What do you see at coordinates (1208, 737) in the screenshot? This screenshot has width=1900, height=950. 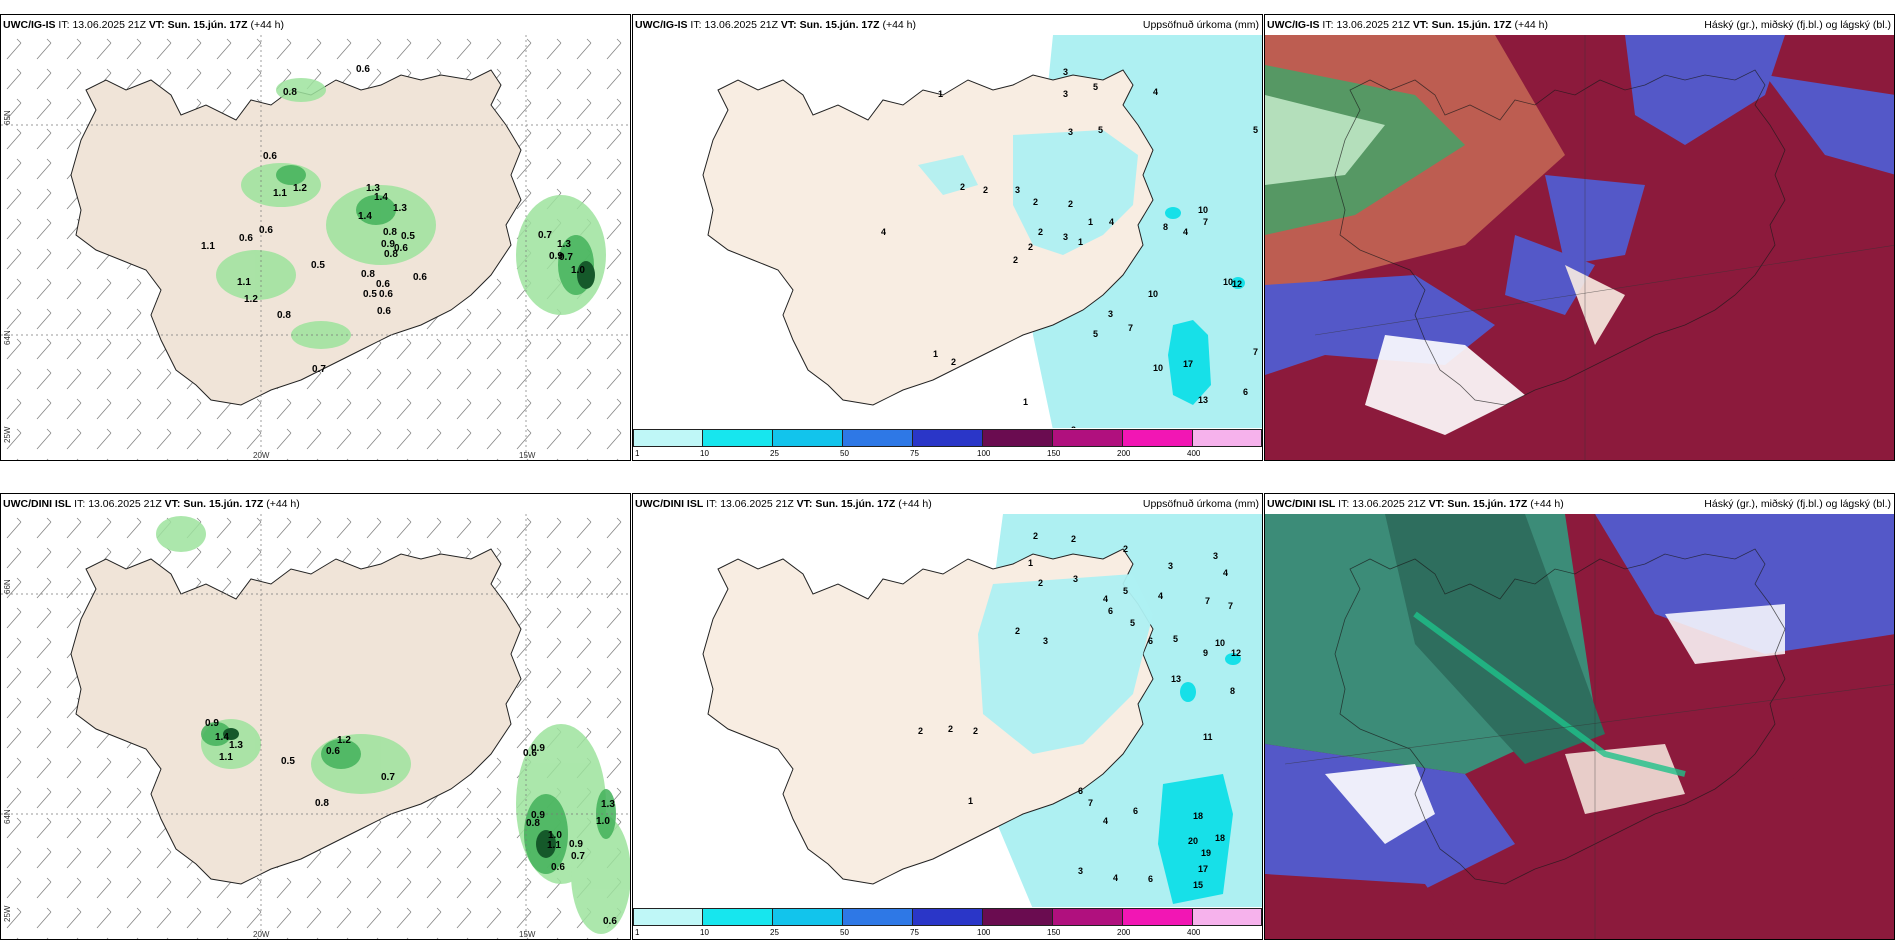 I see `value-label: 11` at bounding box center [1208, 737].